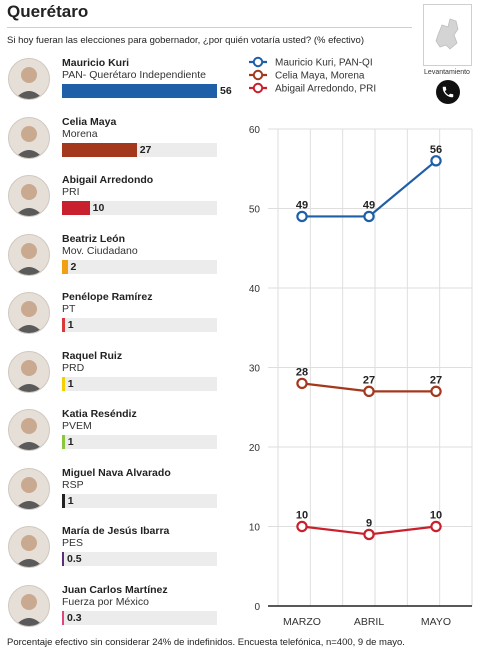 The height and width of the screenshot is (654, 477). What do you see at coordinates (115, 589) in the screenshot?
I see `candidate-name: Juan Carlos Martínez` at bounding box center [115, 589].